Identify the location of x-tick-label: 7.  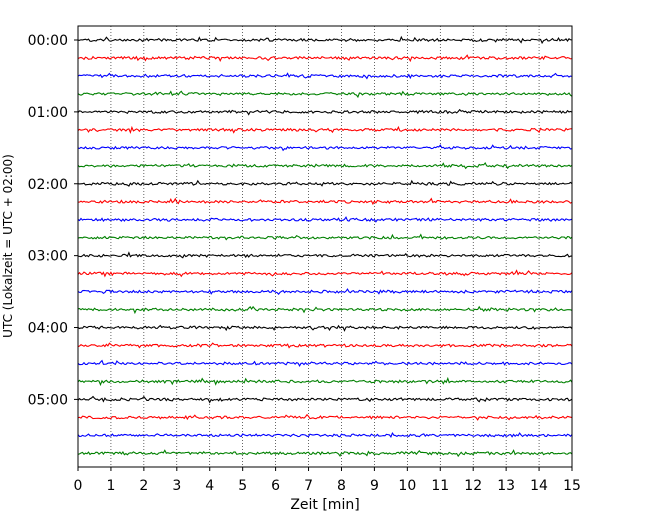
(308, 486).